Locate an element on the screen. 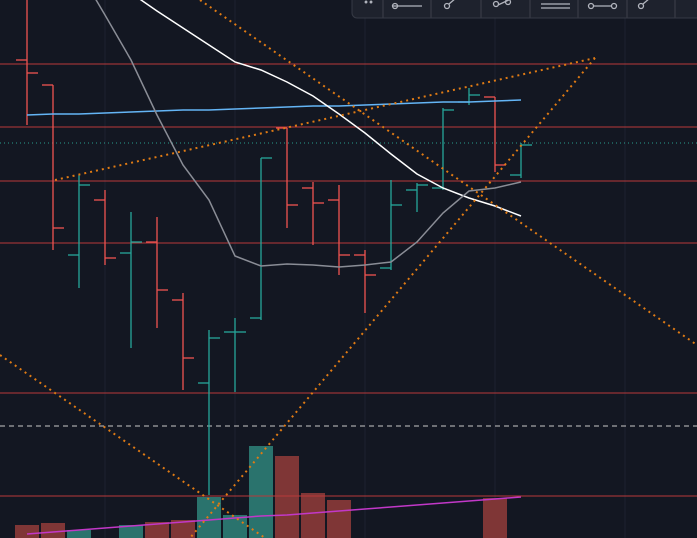  volume-layer is located at coordinates (268, 492).